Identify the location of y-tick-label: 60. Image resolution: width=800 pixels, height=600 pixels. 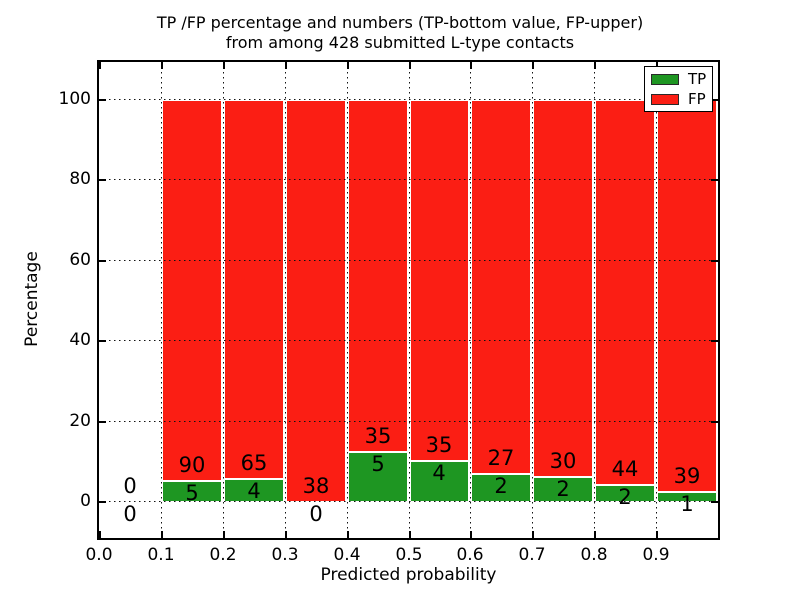
(80, 260).